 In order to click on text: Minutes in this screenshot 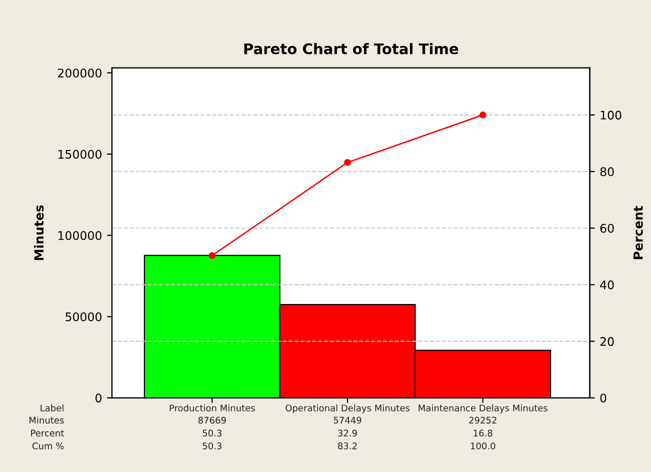, I will do `click(47, 420)`.